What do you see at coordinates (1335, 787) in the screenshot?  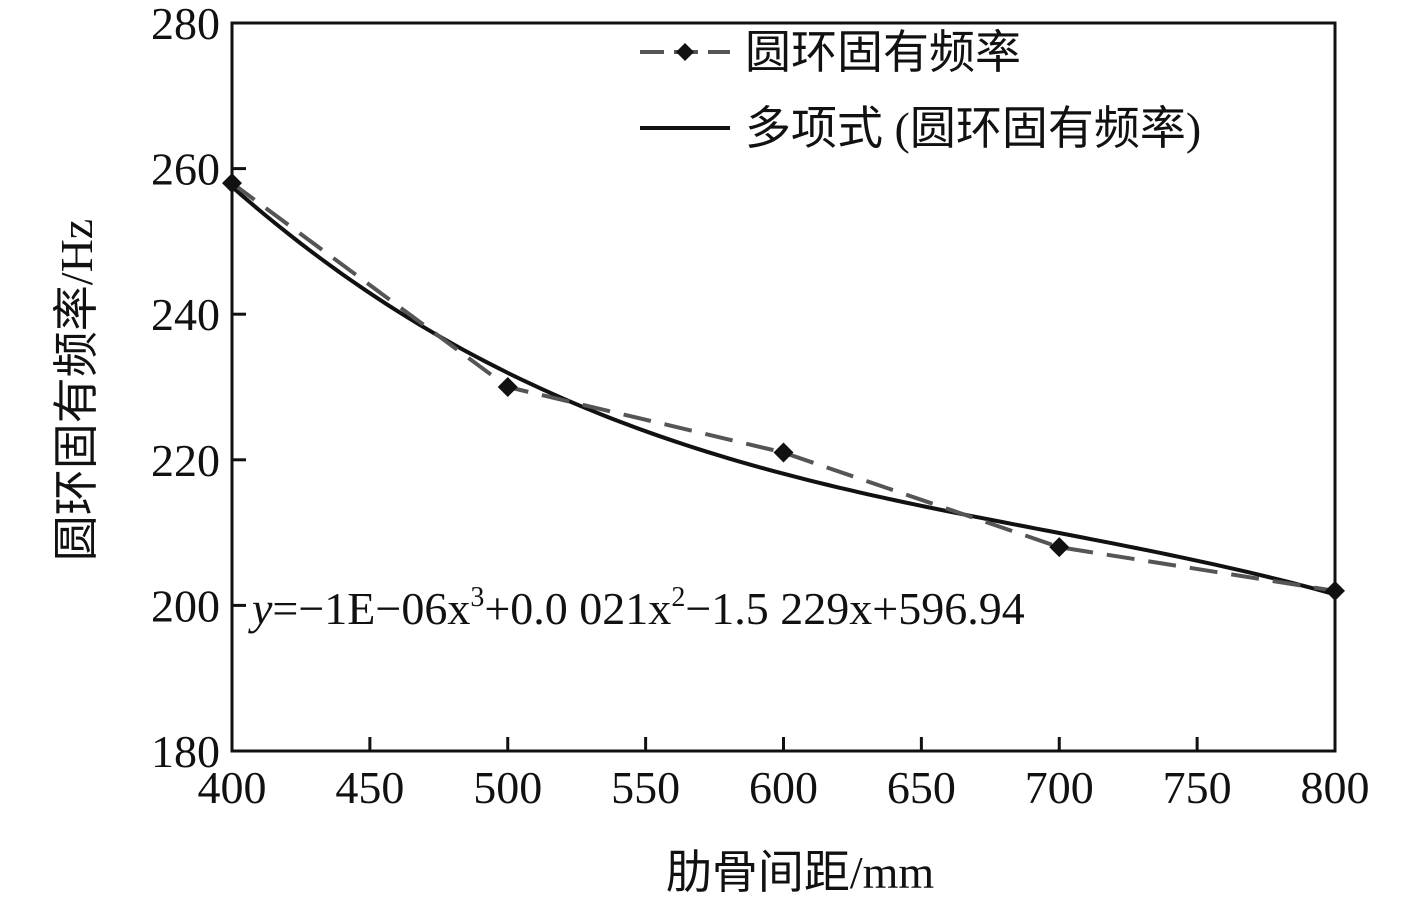 I see `x-tick-label: 800` at bounding box center [1335, 787].